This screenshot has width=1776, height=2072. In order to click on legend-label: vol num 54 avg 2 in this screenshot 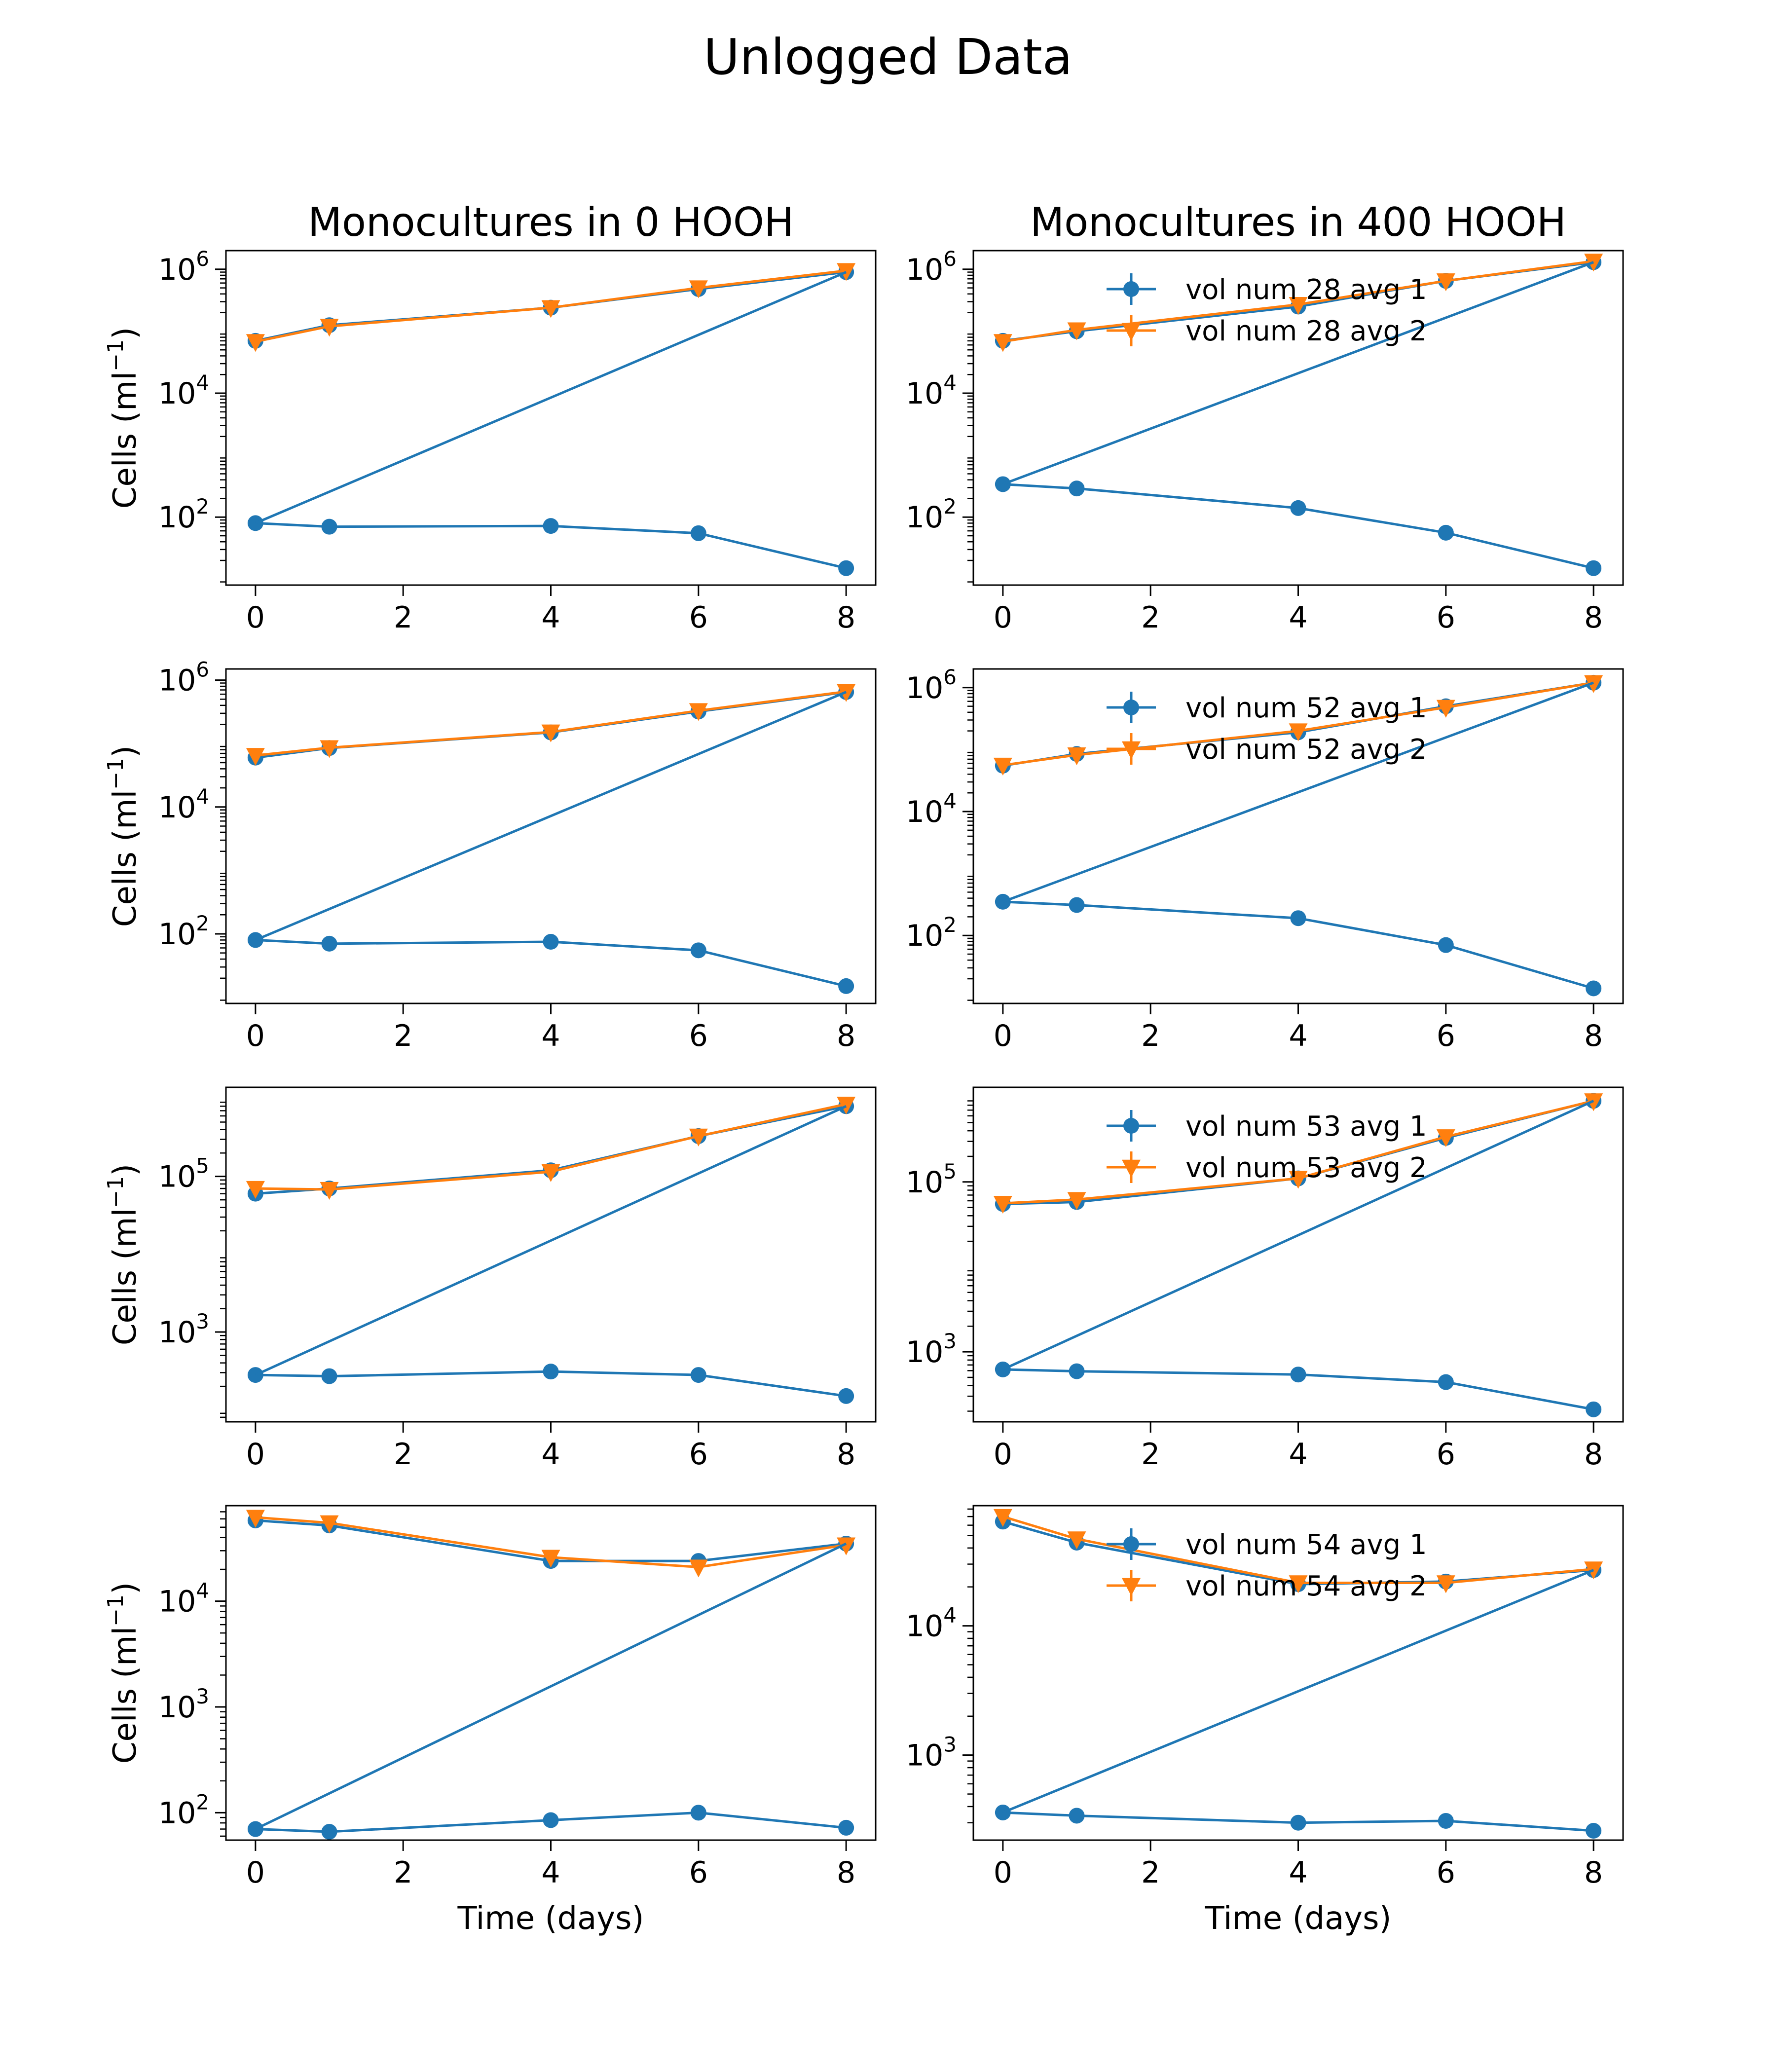, I will do `click(1306, 1586)`.